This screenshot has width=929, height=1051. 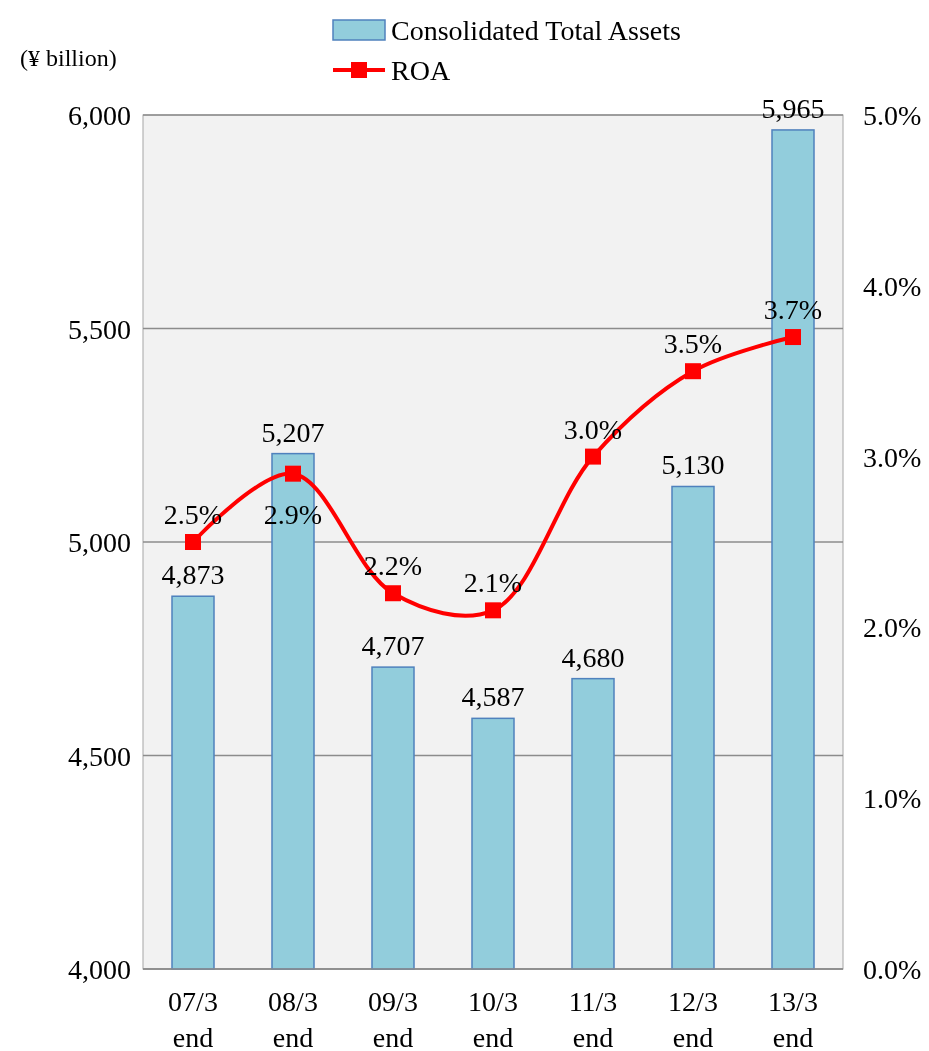 I want to click on y-tick-label: 5,500, so click(x=99, y=329).